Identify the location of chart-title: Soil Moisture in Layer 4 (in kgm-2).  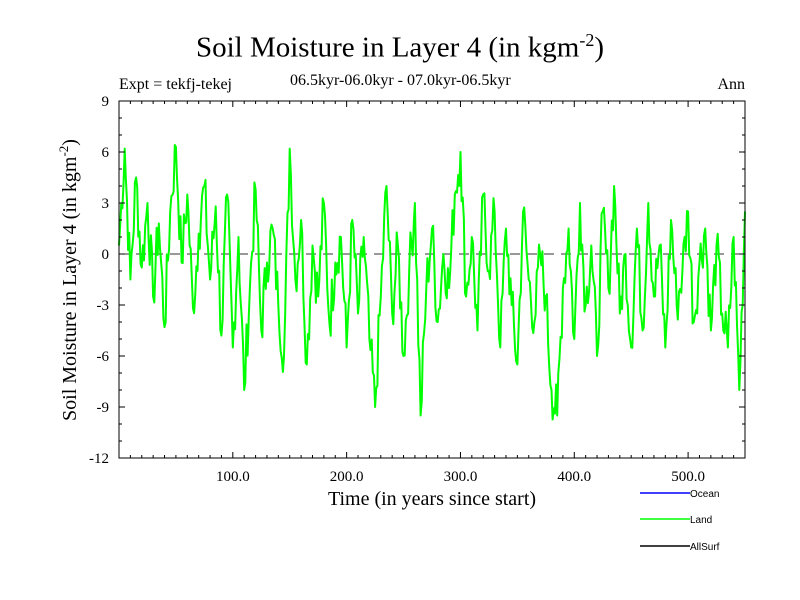
(400, 47).